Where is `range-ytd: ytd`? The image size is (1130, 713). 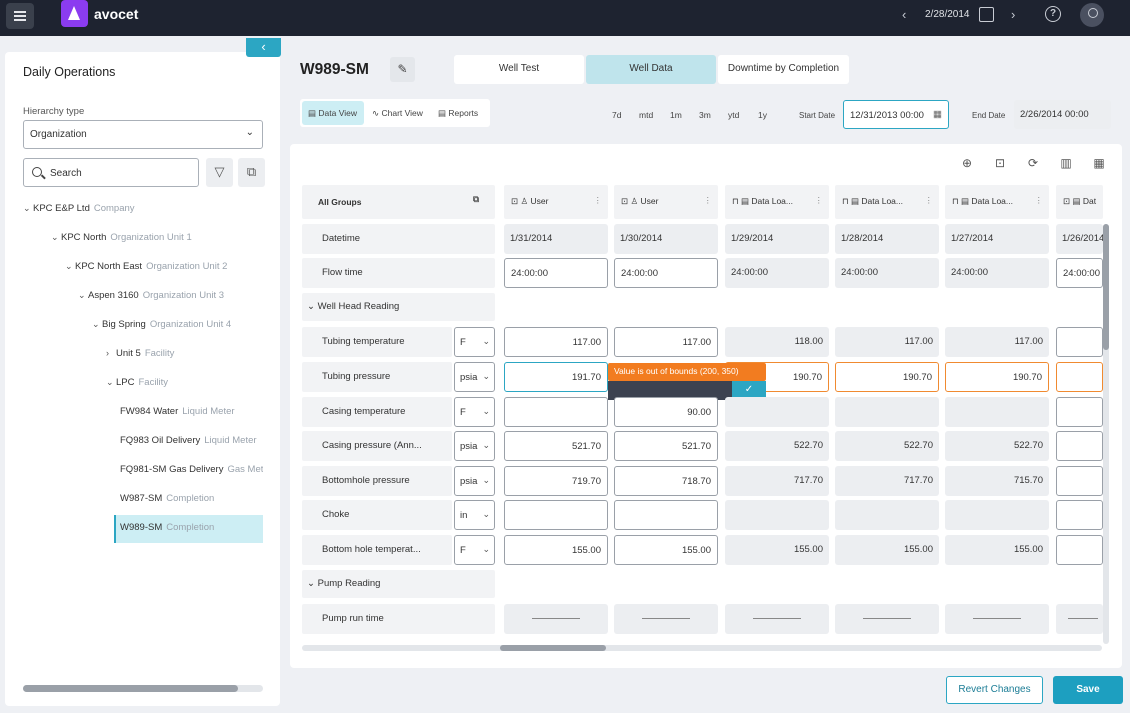
range-ytd: ytd is located at coordinates (734, 115).